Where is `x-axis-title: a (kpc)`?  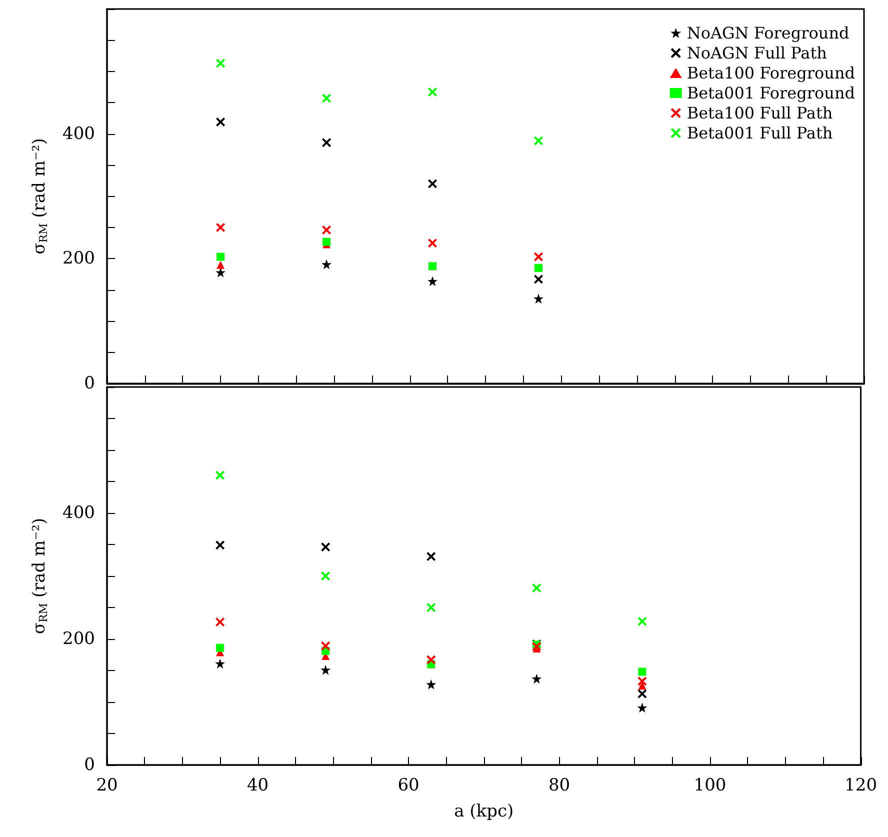 x-axis-title: a (kpc) is located at coordinates (484, 812).